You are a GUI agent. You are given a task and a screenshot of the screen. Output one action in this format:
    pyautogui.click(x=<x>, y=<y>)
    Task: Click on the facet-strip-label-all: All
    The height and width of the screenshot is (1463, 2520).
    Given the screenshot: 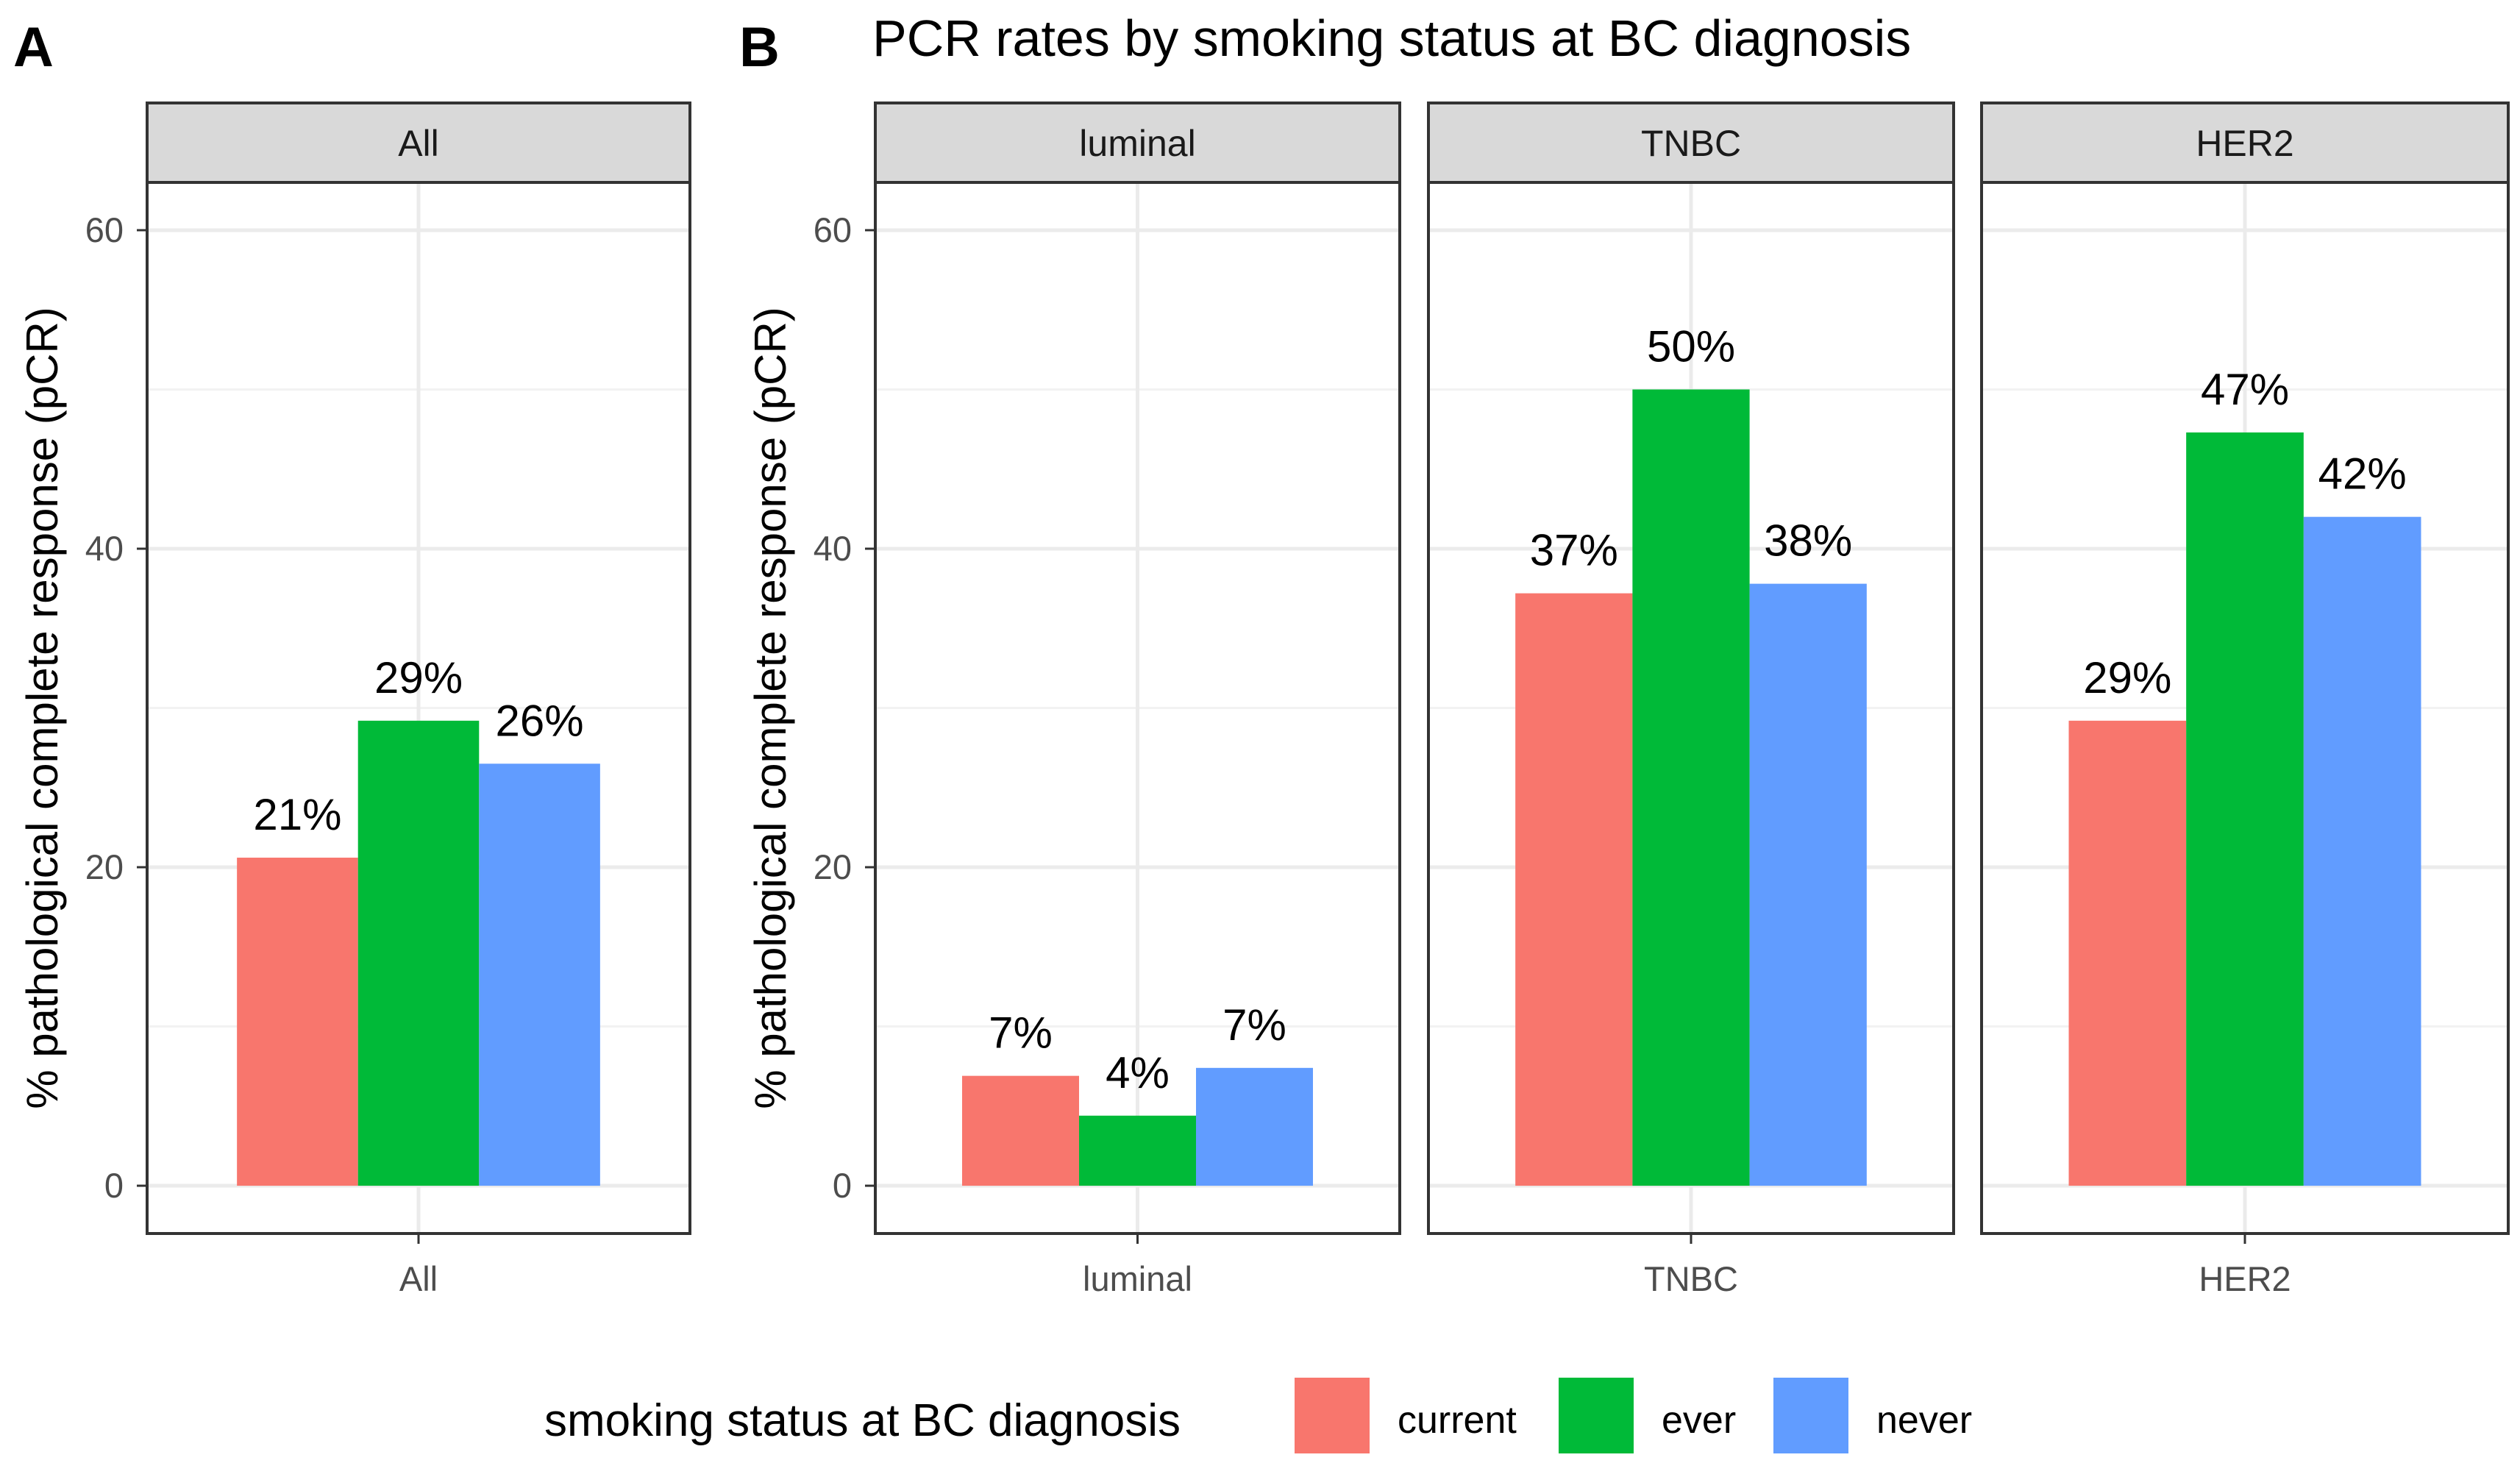 What is the action you would take?
    pyautogui.click(x=418, y=143)
    